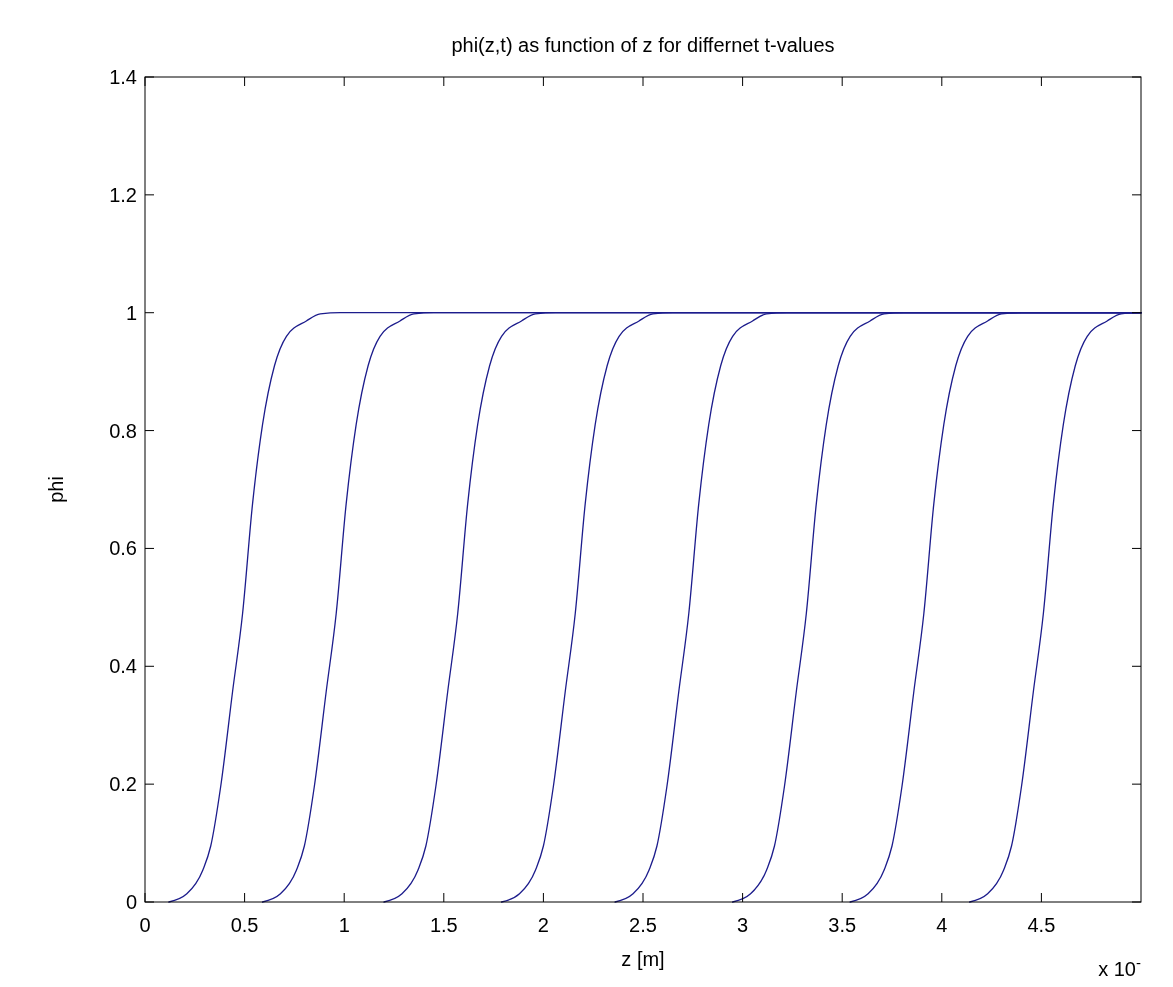 This screenshot has width=1173, height=987. Describe the element at coordinates (743, 925) in the screenshot. I see `x-tick-label: 3` at that location.